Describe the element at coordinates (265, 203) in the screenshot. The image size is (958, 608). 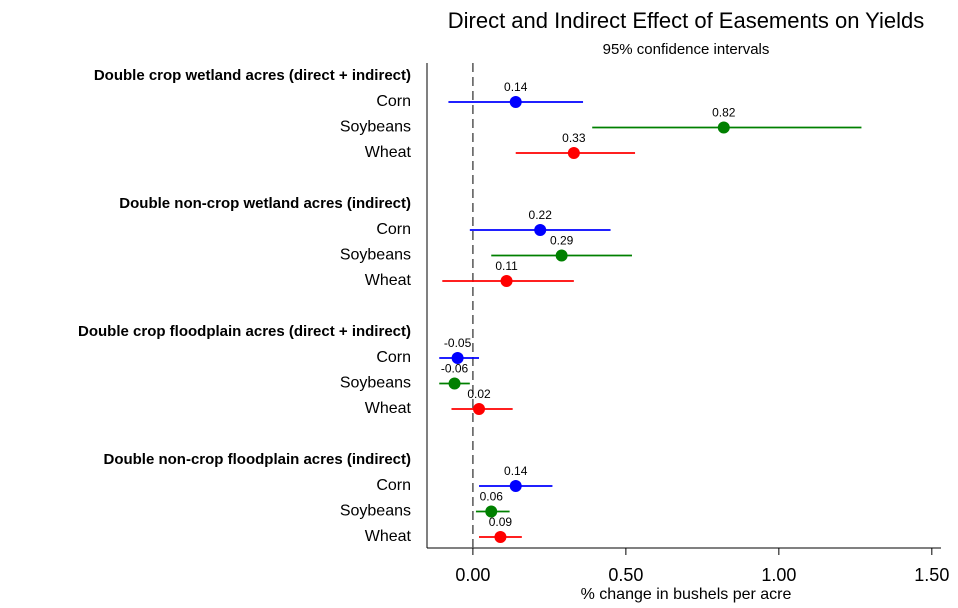
I see `group-label: Double non-crop wetland acres (indirect)` at that location.